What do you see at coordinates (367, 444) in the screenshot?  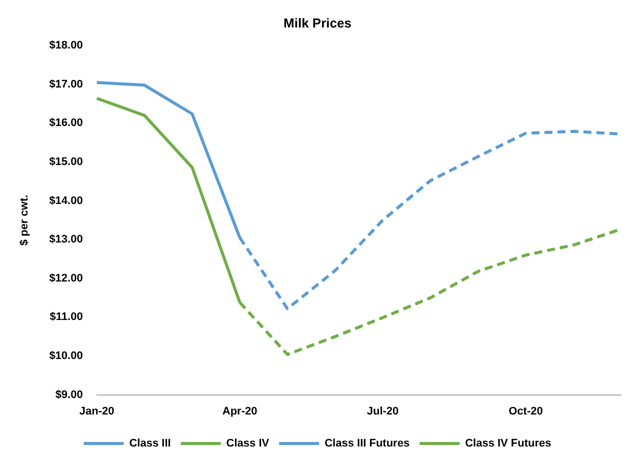 I see `legend-label: Class III Futures` at bounding box center [367, 444].